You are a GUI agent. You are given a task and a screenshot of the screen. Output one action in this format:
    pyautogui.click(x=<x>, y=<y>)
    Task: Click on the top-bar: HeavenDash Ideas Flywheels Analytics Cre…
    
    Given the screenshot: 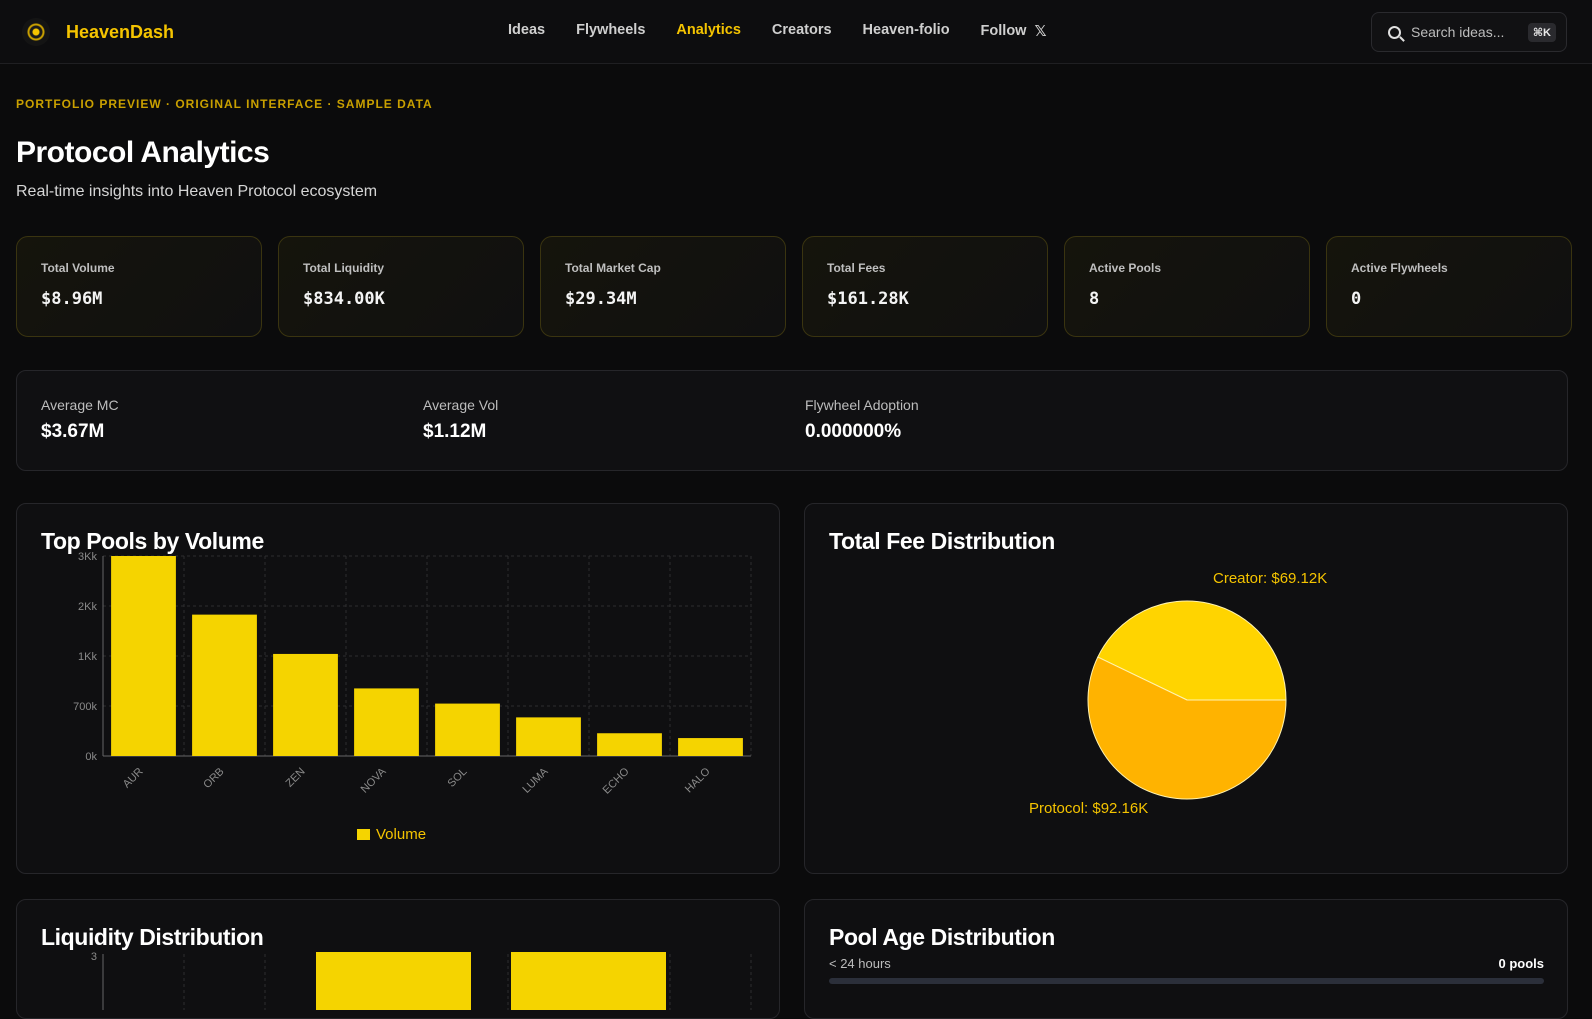 What is the action you would take?
    pyautogui.click(x=796, y=32)
    